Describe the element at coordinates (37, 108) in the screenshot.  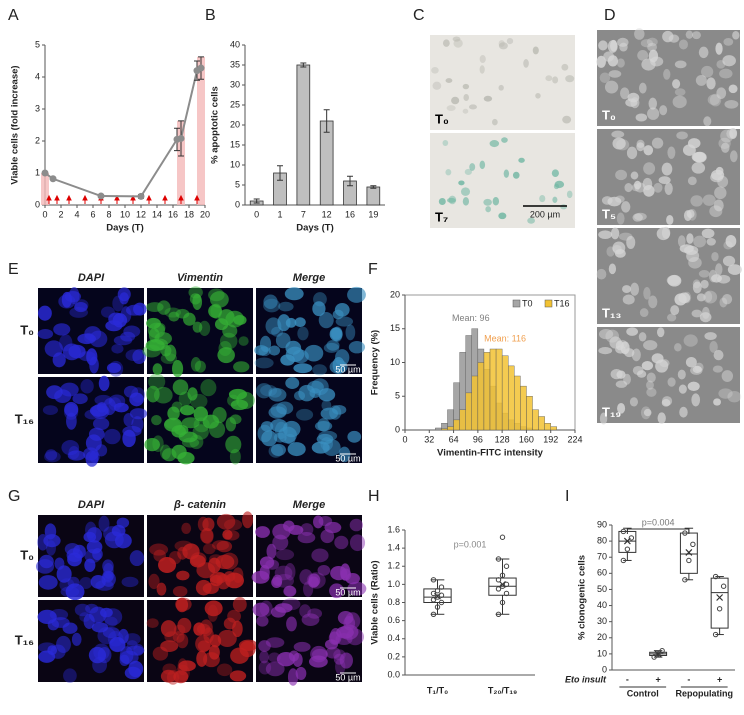
I see `y-tick-label: 3` at that location.